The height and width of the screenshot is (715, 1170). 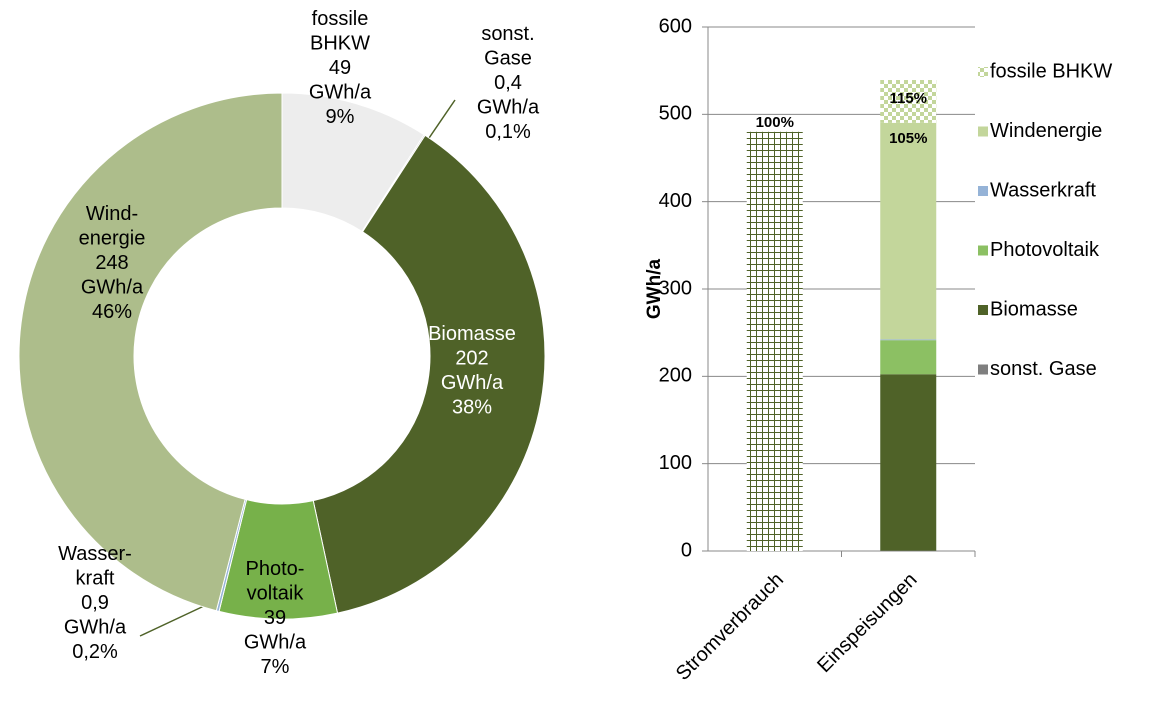 What do you see at coordinates (1051, 71) in the screenshot?
I see `legend-label: fossile BHKW` at bounding box center [1051, 71].